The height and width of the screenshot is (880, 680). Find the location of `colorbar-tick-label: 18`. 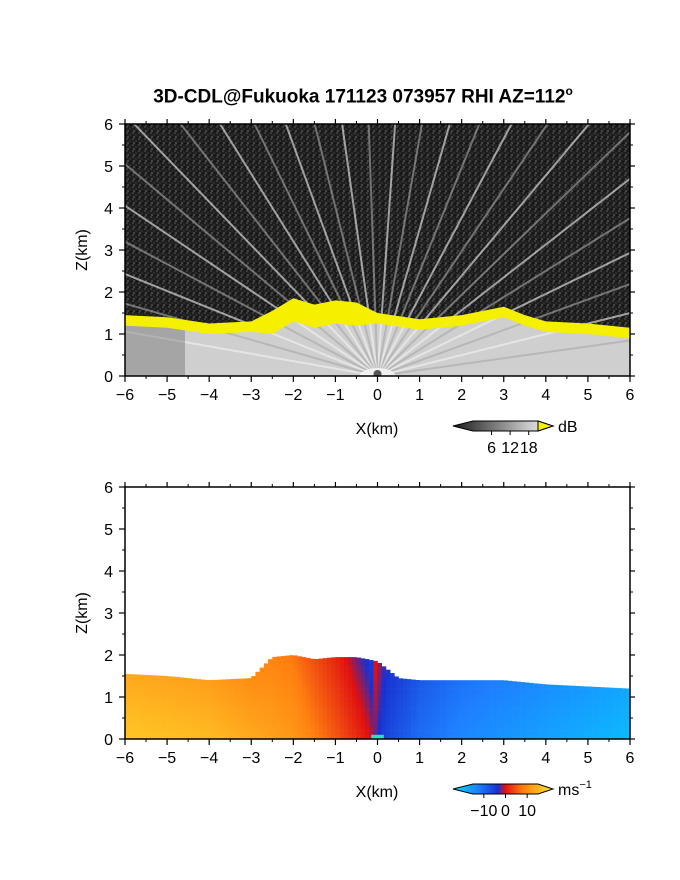

colorbar-tick-label: 18 is located at coordinates (529, 448).